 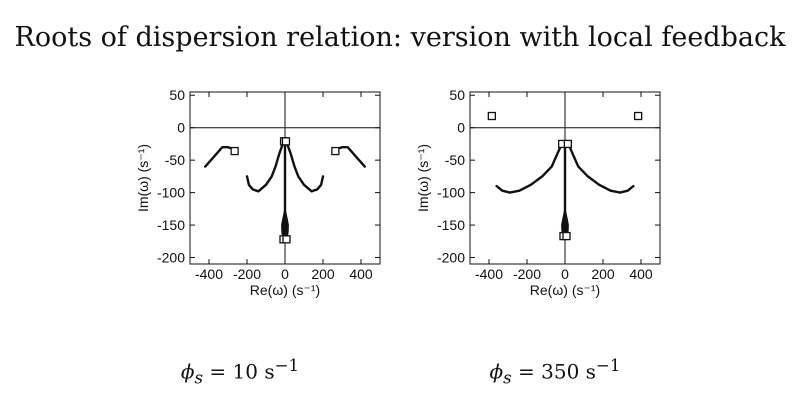 I want to click on caption-right-subscript: s, so click(x=507, y=378).